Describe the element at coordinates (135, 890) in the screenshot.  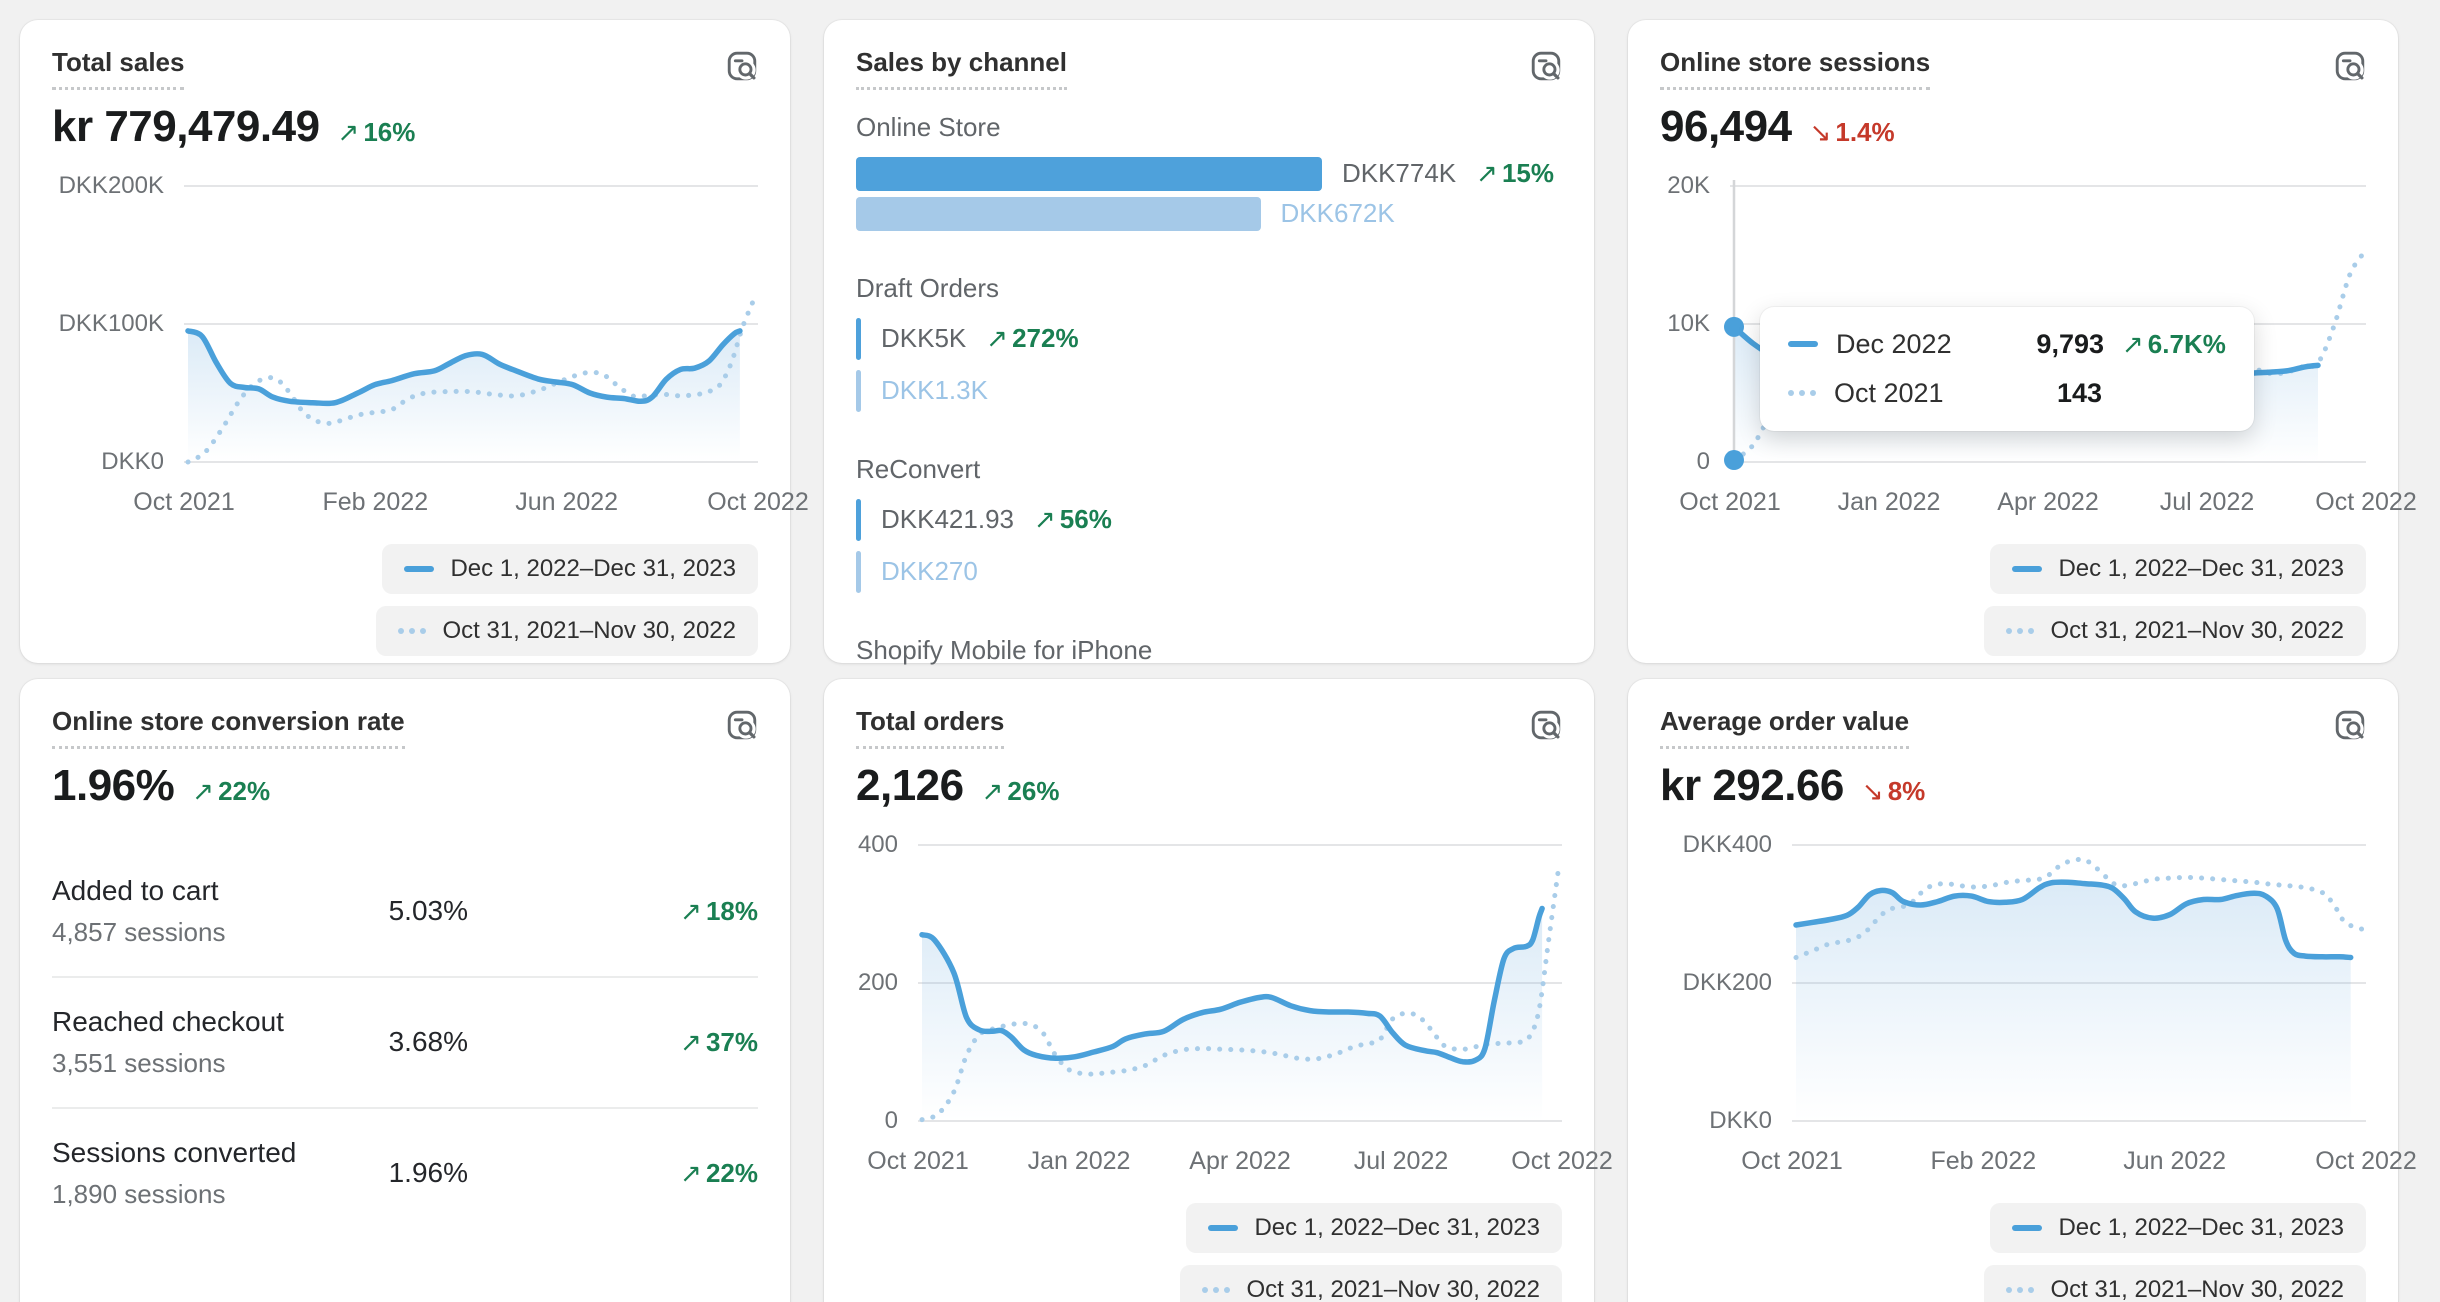
I see `funnel-step-label: Added to cart` at that location.